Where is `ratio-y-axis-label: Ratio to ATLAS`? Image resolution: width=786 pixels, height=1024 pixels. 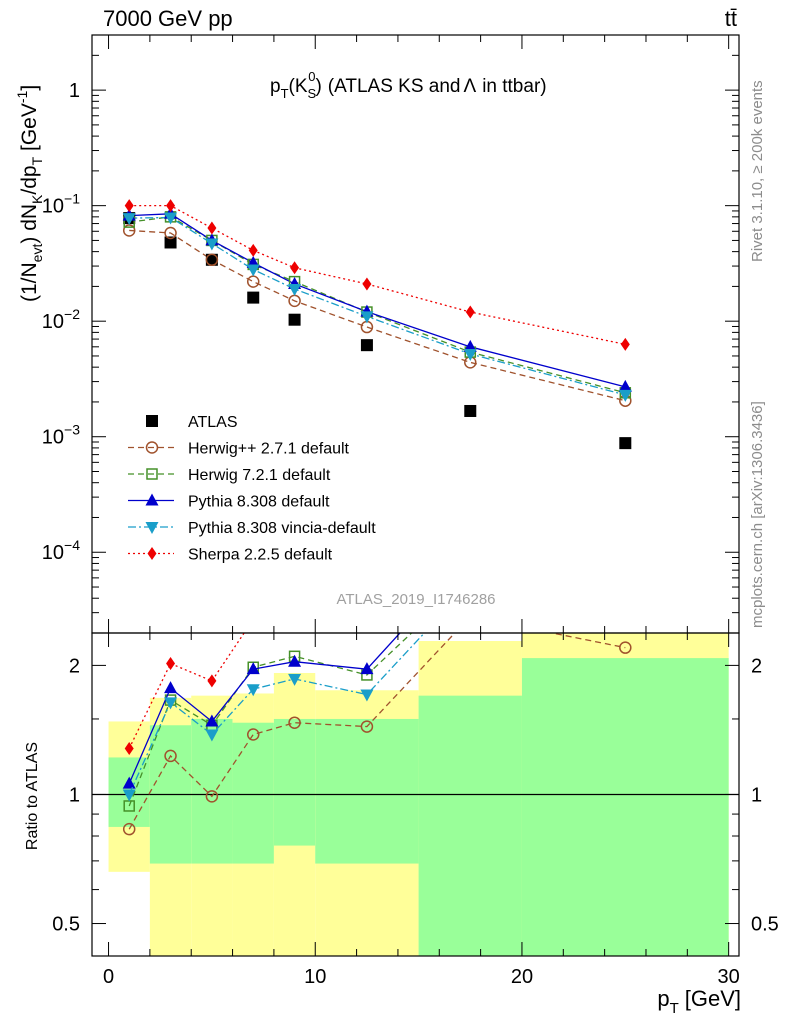
ratio-y-axis-label: Ratio to ATLAS is located at coordinates (32, 796).